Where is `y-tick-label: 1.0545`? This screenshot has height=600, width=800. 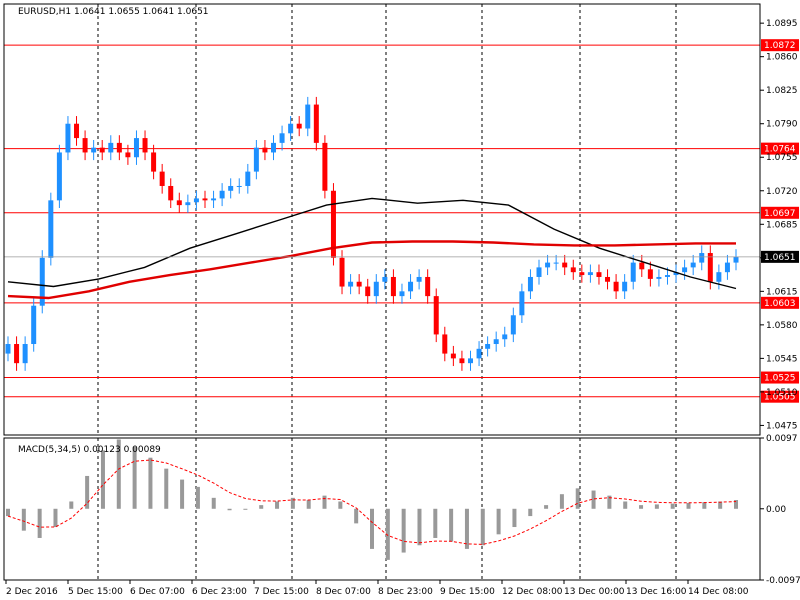 y-tick-label: 1.0545 is located at coordinates (782, 359).